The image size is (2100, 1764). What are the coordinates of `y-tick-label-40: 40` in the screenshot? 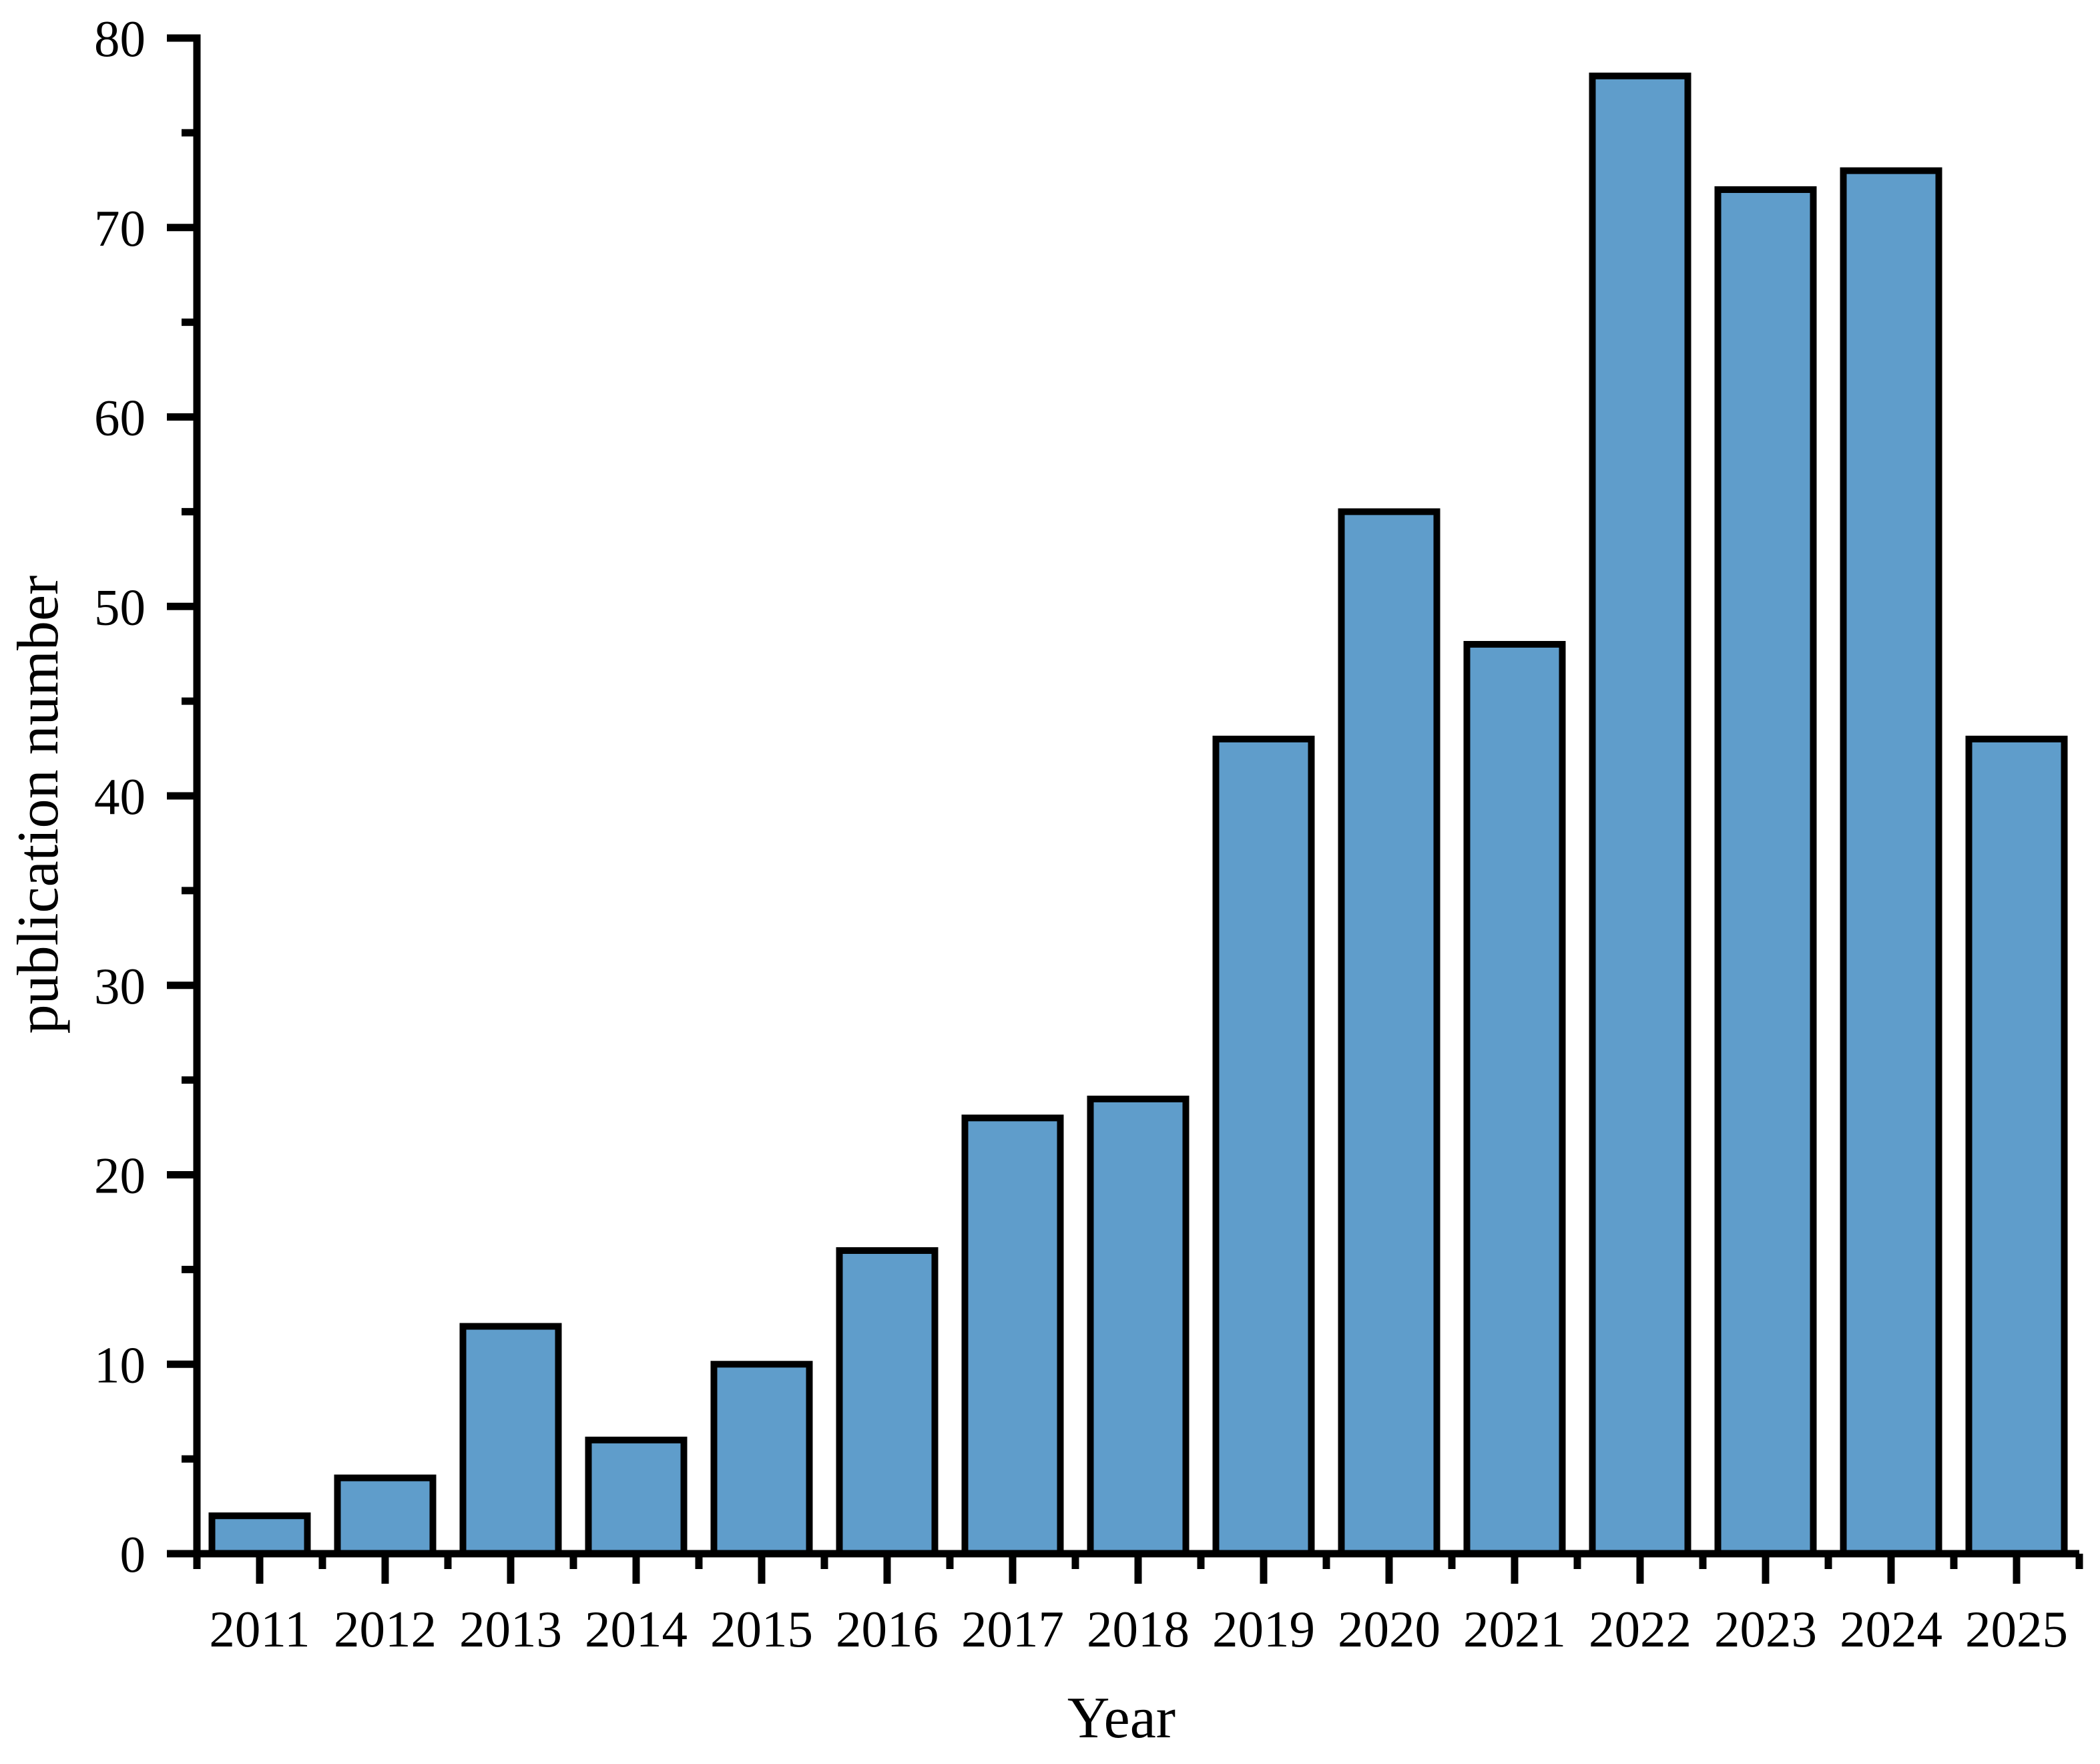 It's located at (120, 797).